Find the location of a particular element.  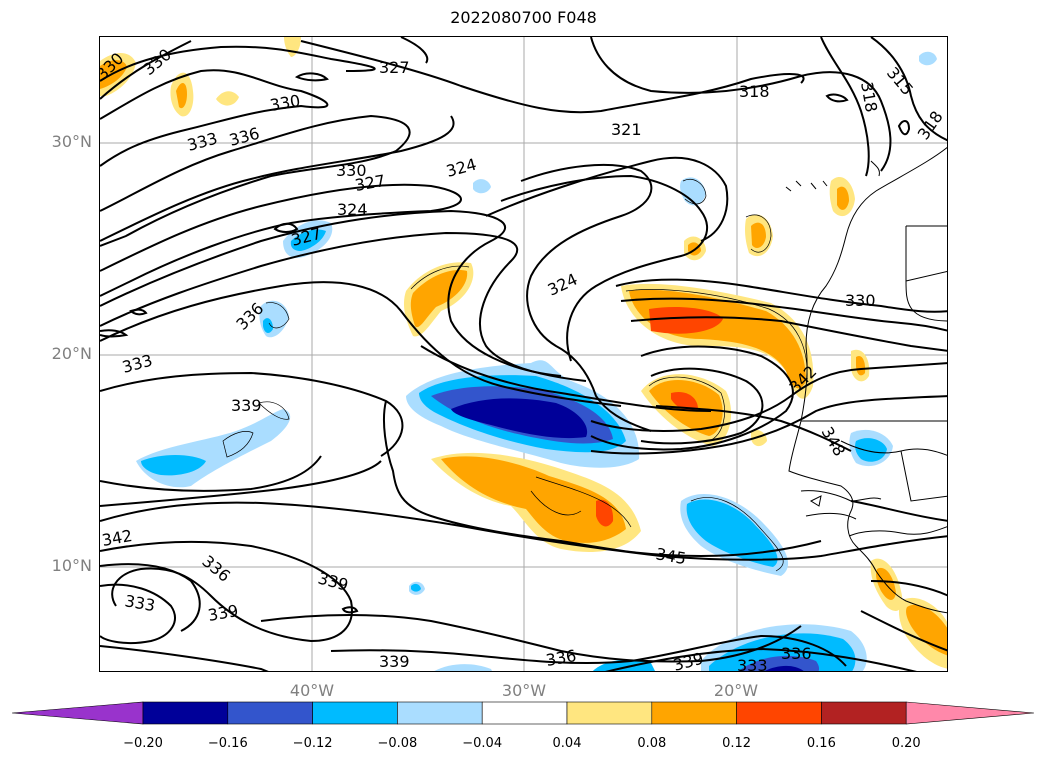

contour-label: 318 is located at coordinates (754, 91).